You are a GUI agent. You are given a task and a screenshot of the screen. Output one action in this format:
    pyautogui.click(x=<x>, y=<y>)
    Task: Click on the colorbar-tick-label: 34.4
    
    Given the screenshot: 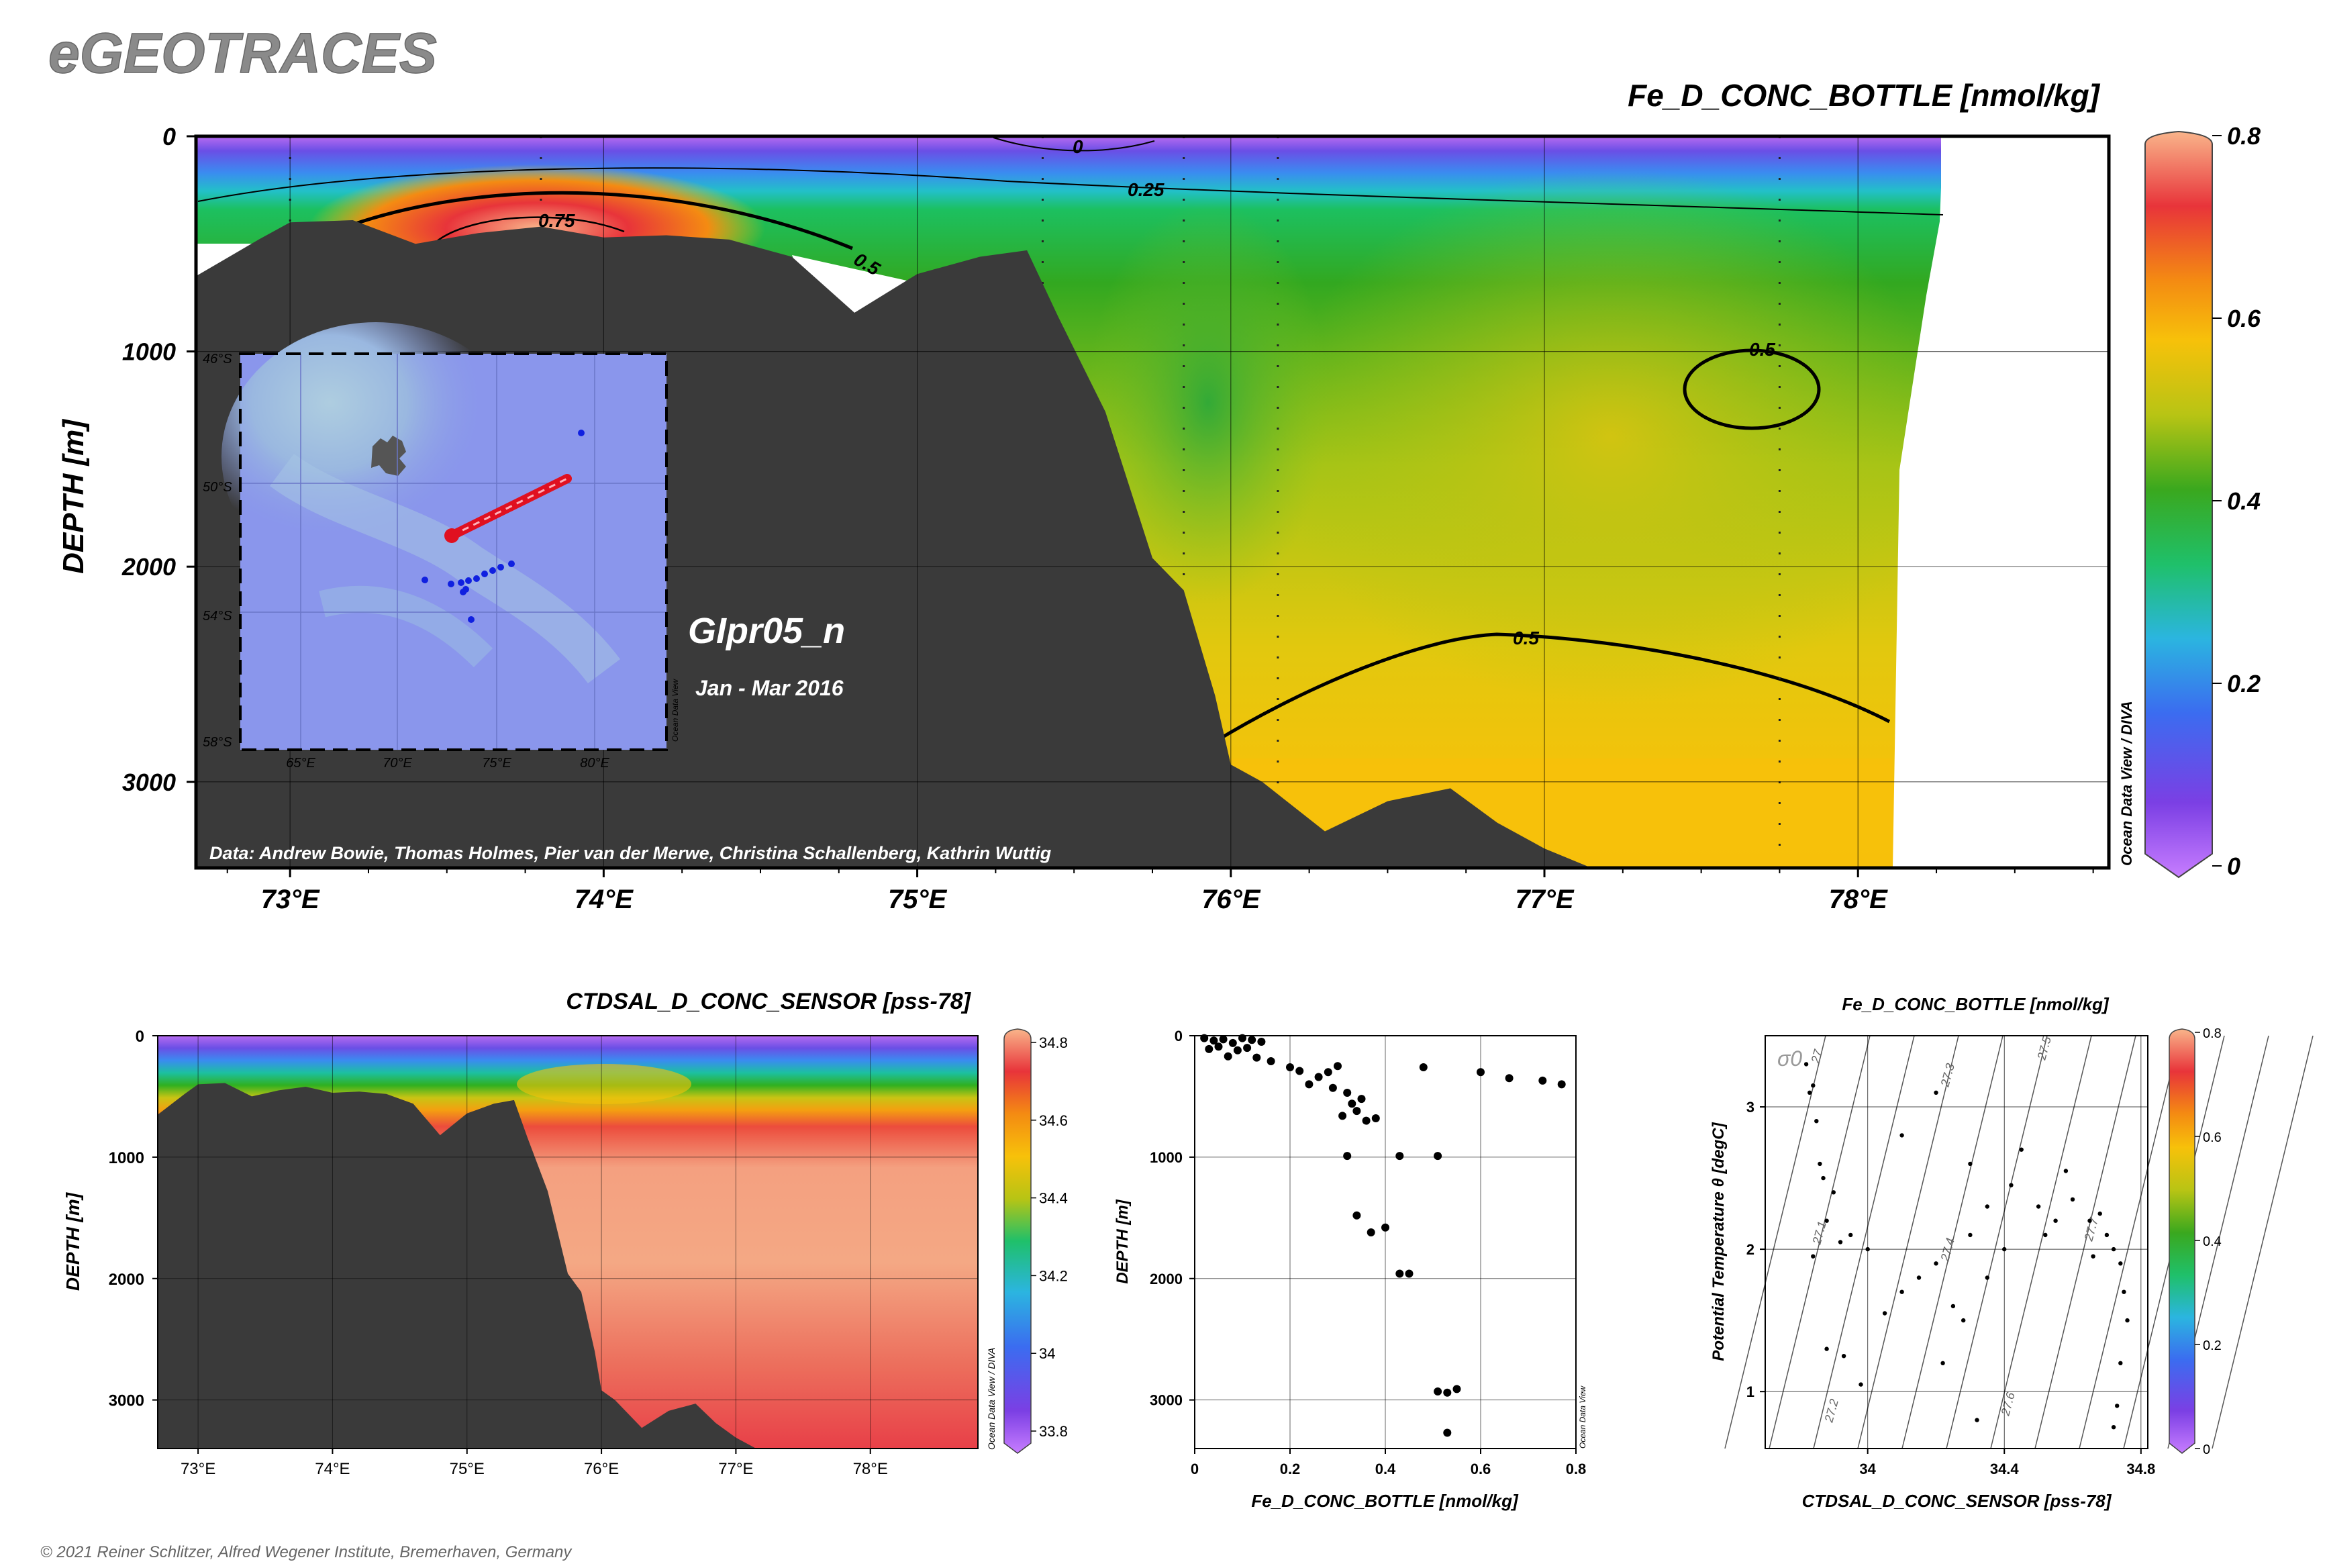 What is the action you would take?
    pyautogui.click(x=1053, y=1199)
    